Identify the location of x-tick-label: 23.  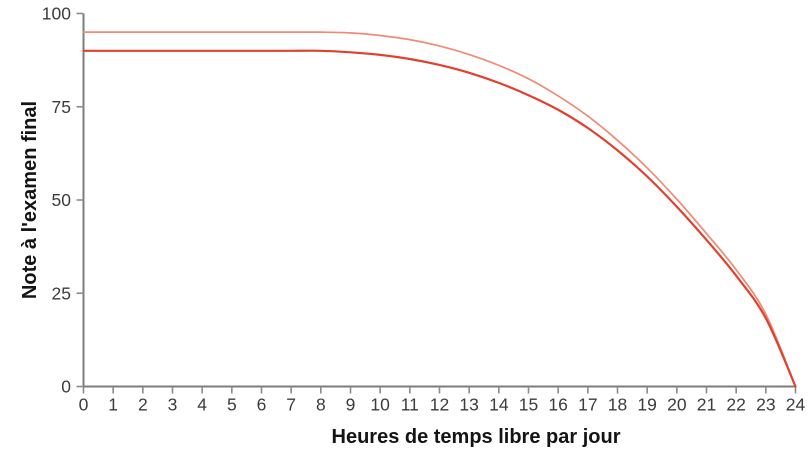
(765, 405).